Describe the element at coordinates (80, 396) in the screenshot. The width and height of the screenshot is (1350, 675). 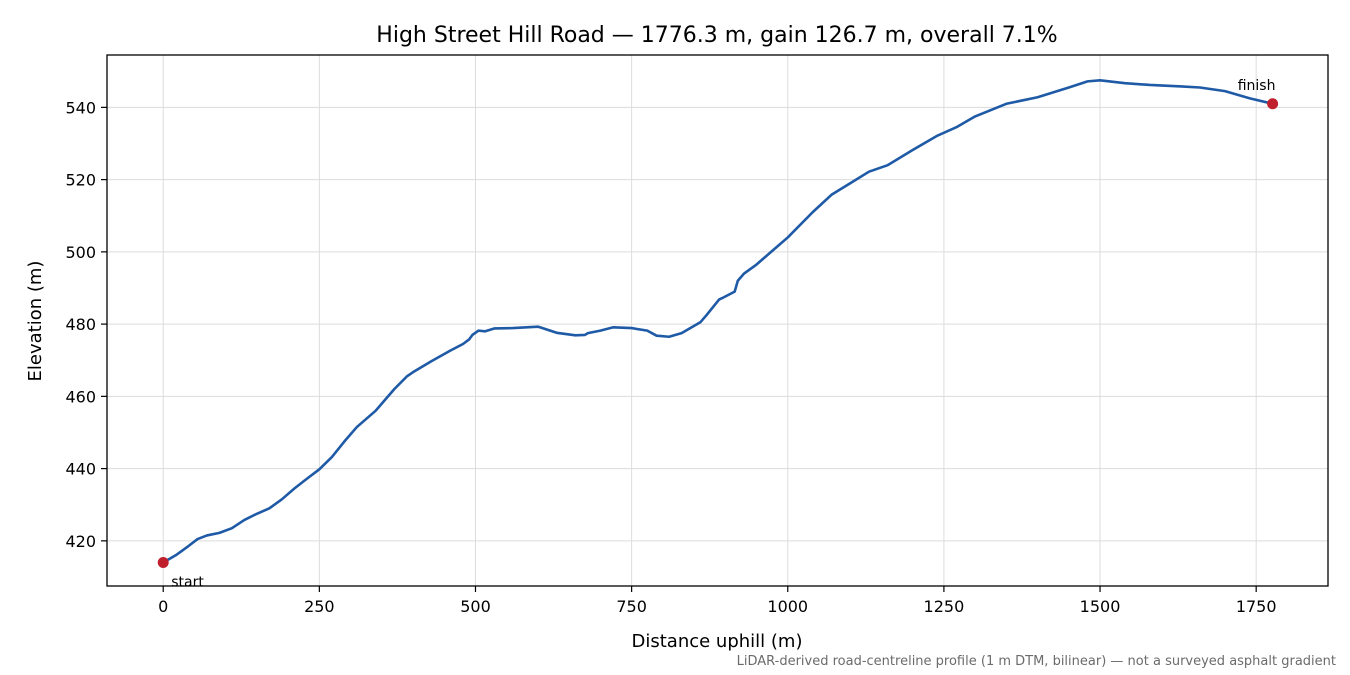
I see `y-tick-label: 460` at that location.